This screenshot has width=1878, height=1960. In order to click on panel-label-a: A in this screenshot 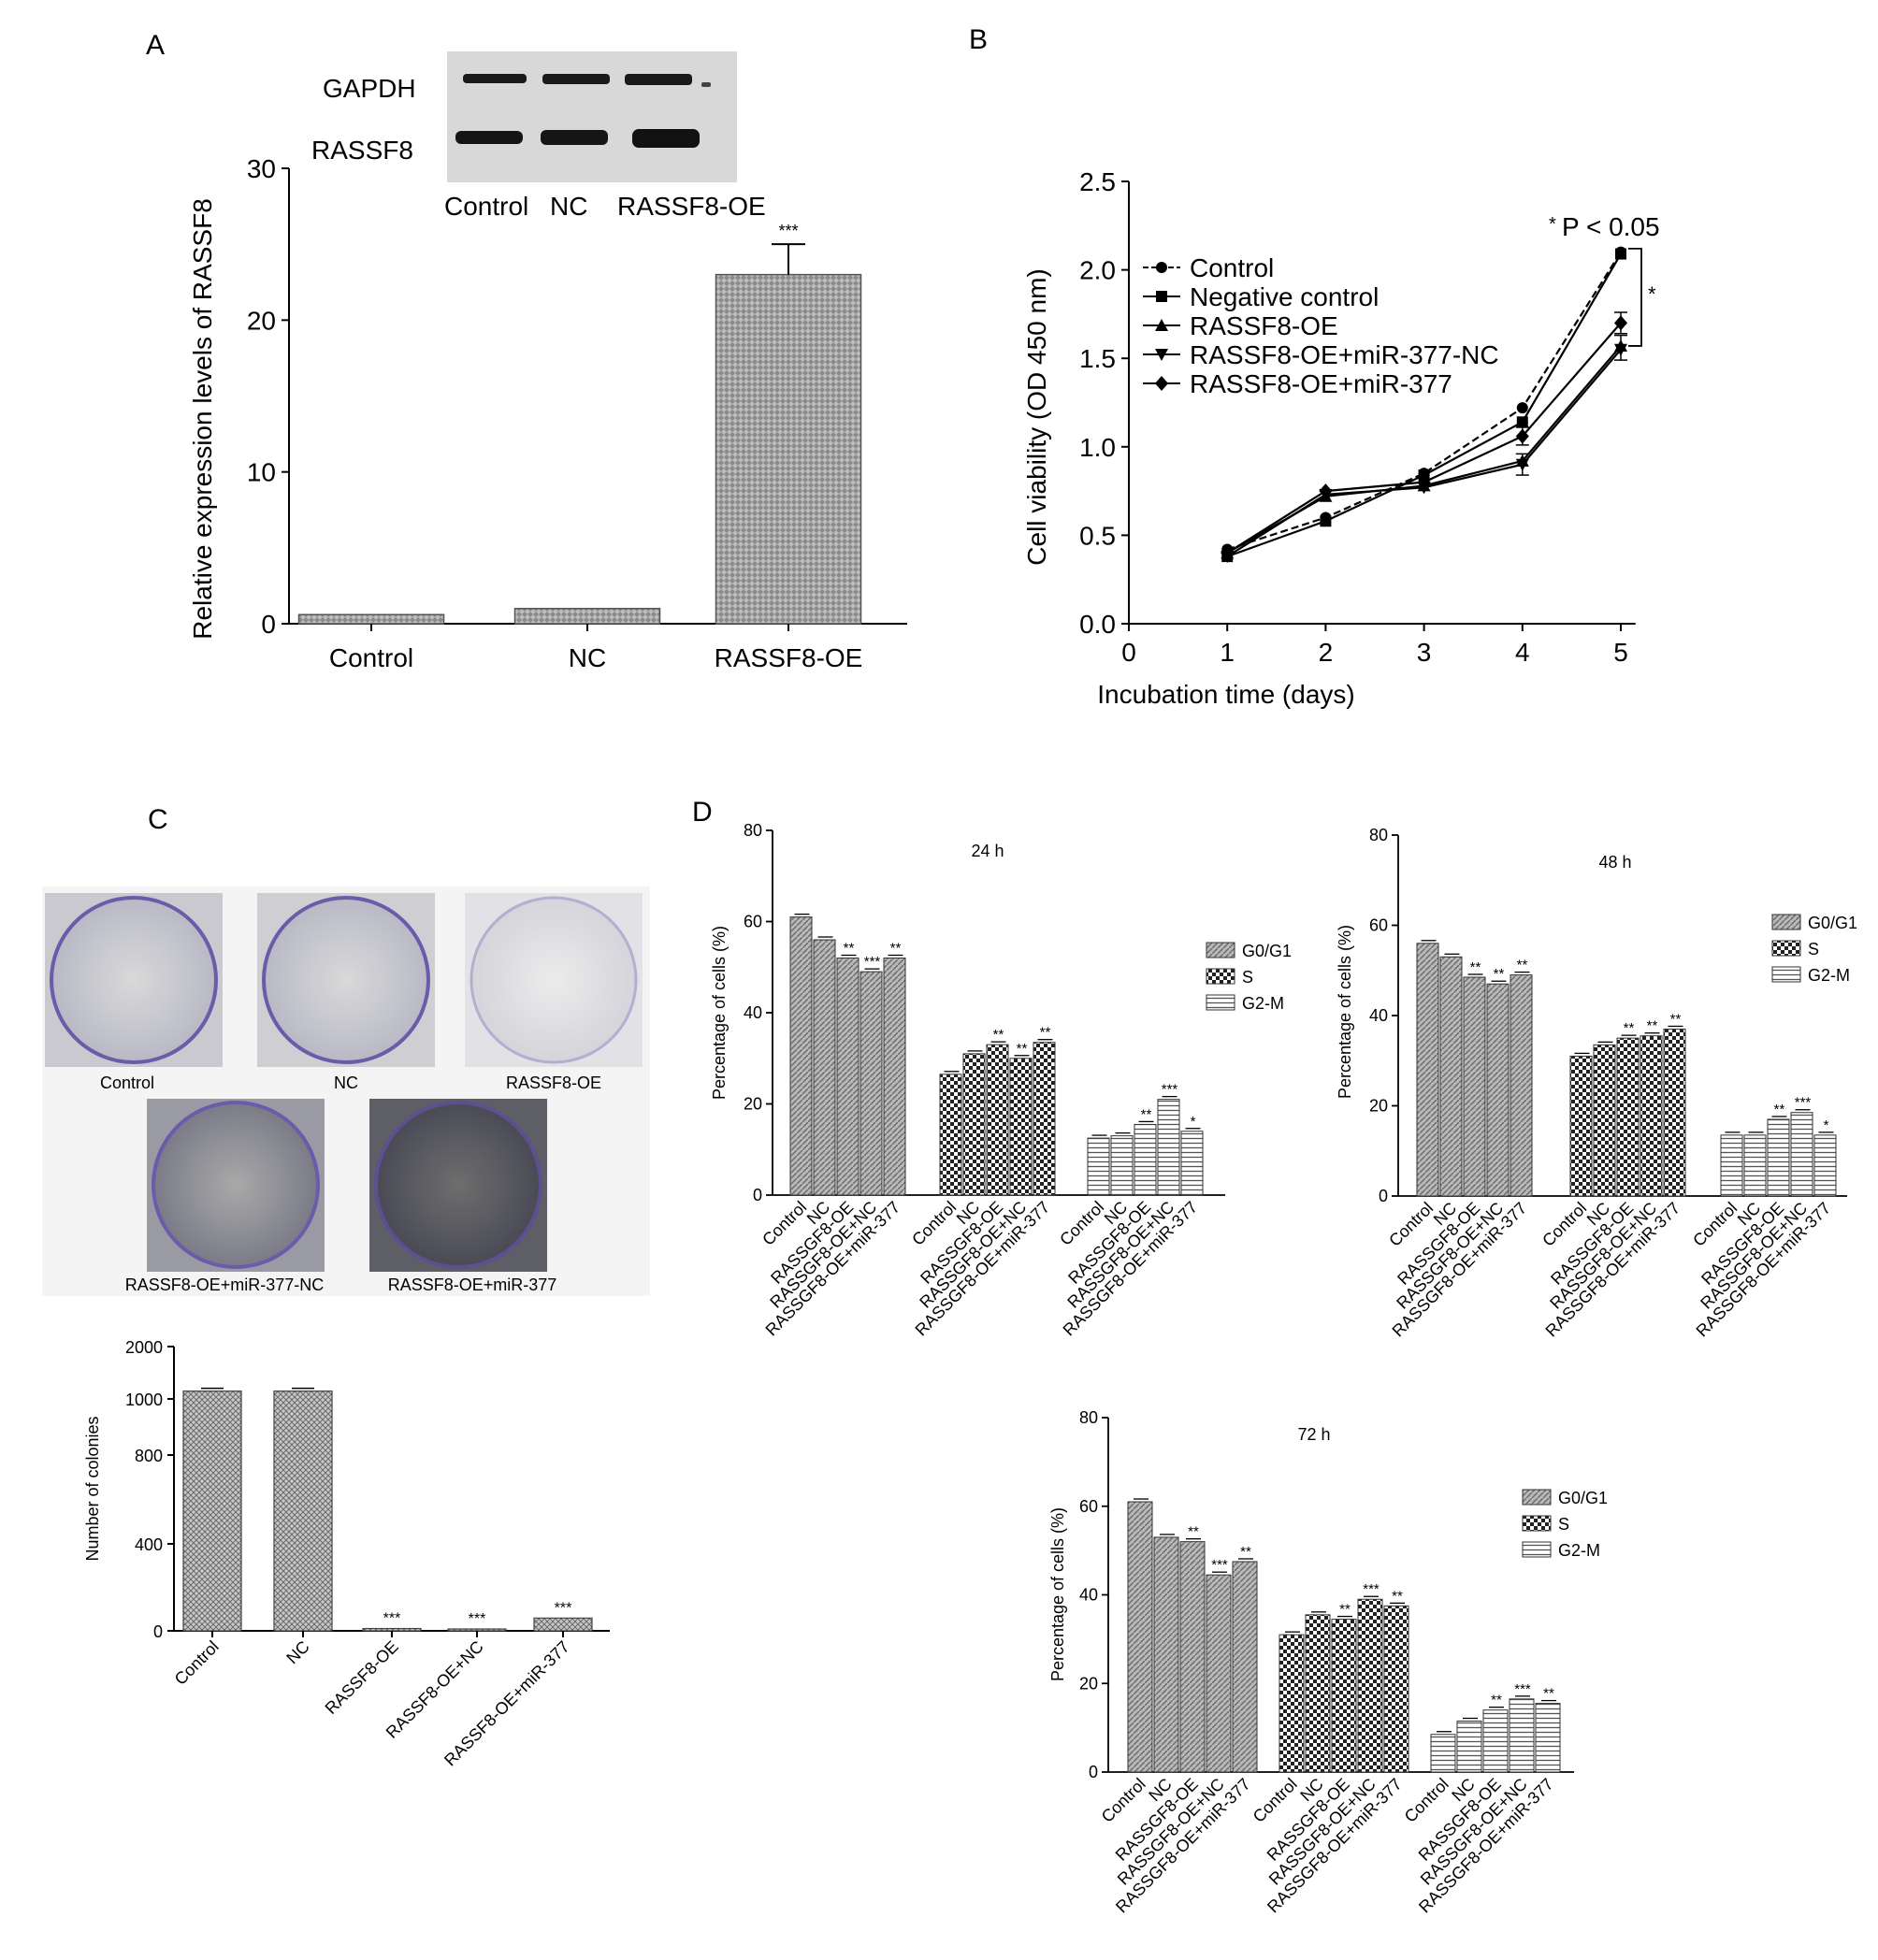, I will do `click(155, 45)`.